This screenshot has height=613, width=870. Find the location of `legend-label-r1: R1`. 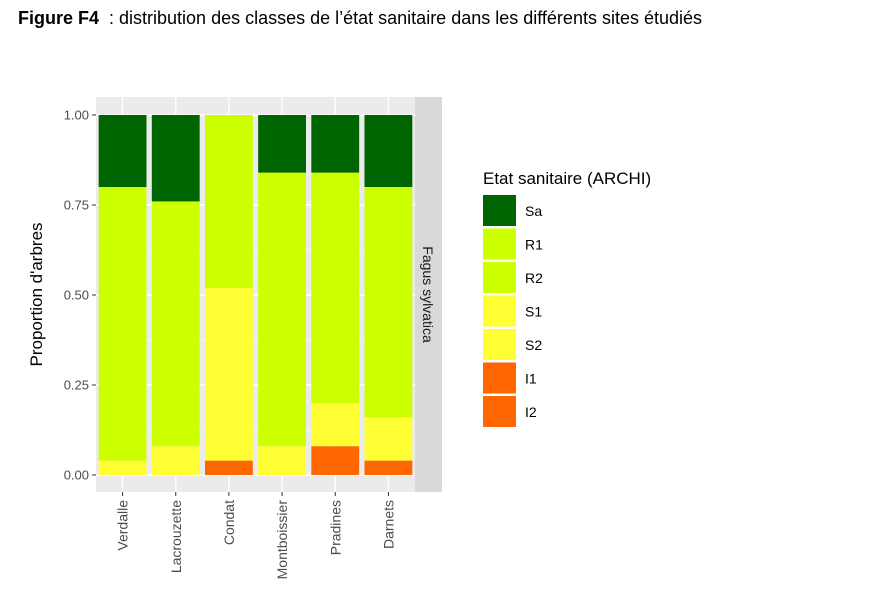

legend-label-r1: R1 is located at coordinates (534, 245).